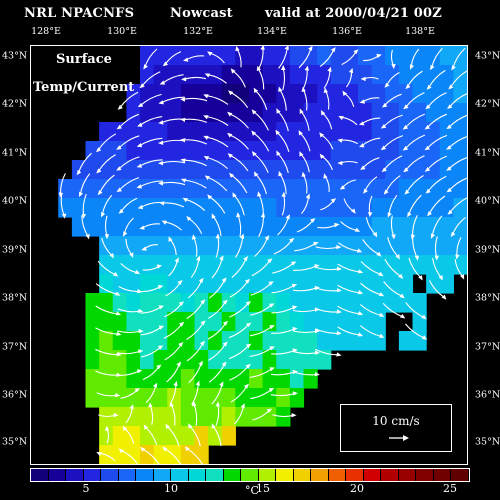  I want to click on lat-label-right-35: 35°N, so click(487, 442).